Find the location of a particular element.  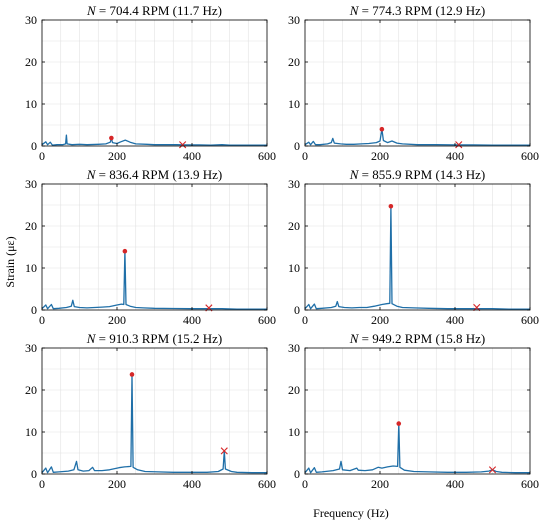

chart-title-text: = 774.3 RPM (12.9 Hz) is located at coordinates (421, 10).